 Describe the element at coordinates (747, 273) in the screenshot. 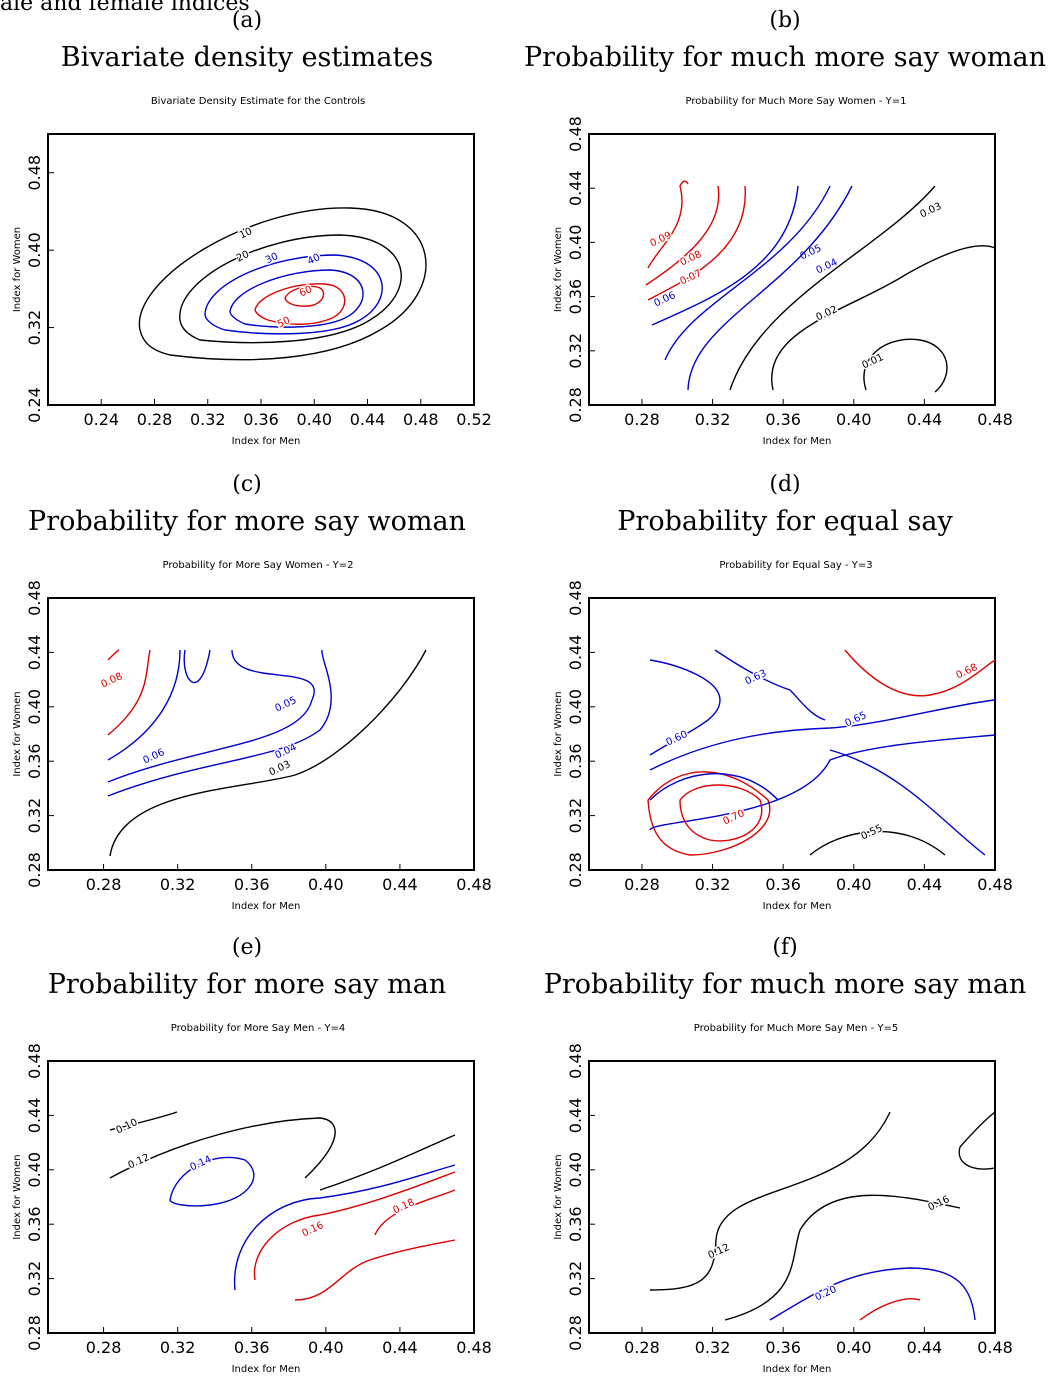

I see `contour-line-0.05` at that location.